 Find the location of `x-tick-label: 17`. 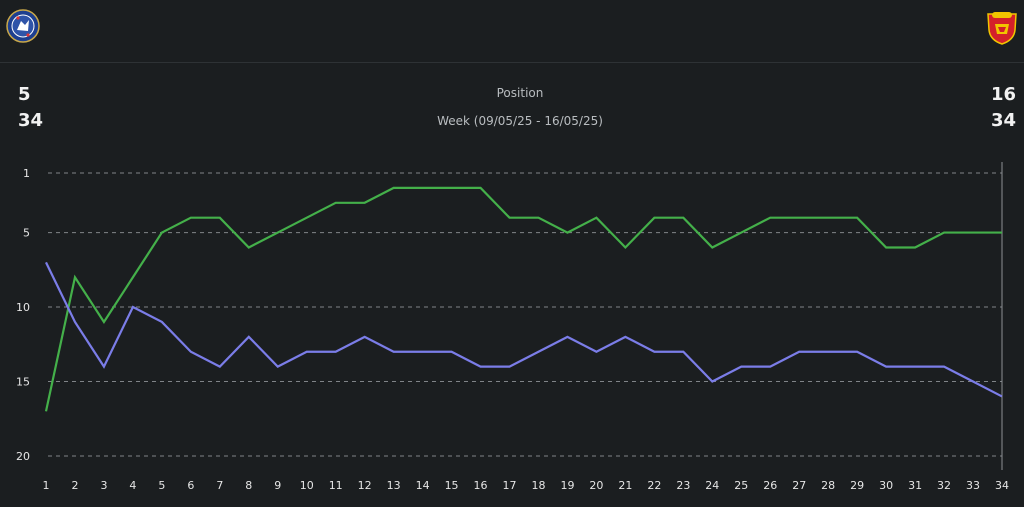

x-tick-label: 17 is located at coordinates (510, 485).